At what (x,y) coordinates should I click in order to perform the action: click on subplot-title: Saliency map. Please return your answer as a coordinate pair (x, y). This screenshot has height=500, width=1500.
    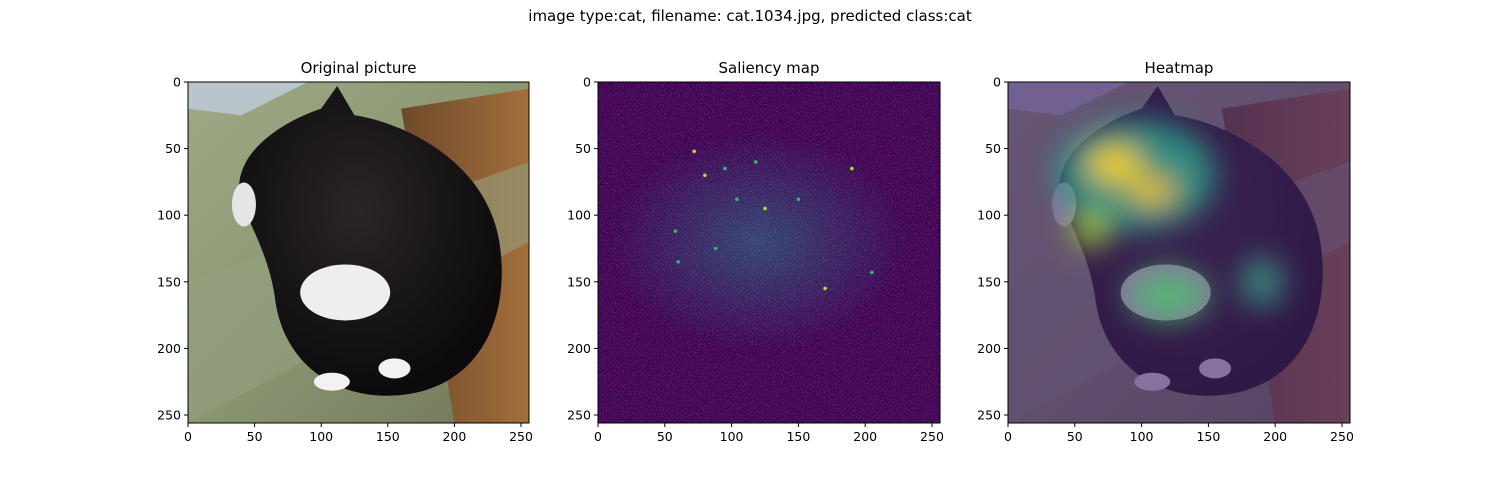
    Looking at the image, I should click on (768, 68).